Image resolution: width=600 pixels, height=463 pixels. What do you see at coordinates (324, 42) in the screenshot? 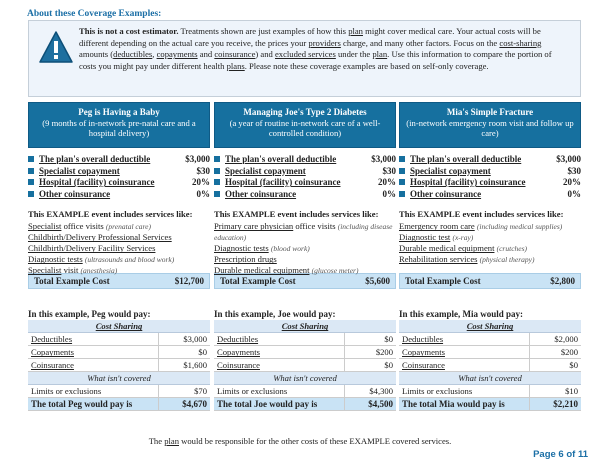
I see `providers-link: providers` at bounding box center [324, 42].